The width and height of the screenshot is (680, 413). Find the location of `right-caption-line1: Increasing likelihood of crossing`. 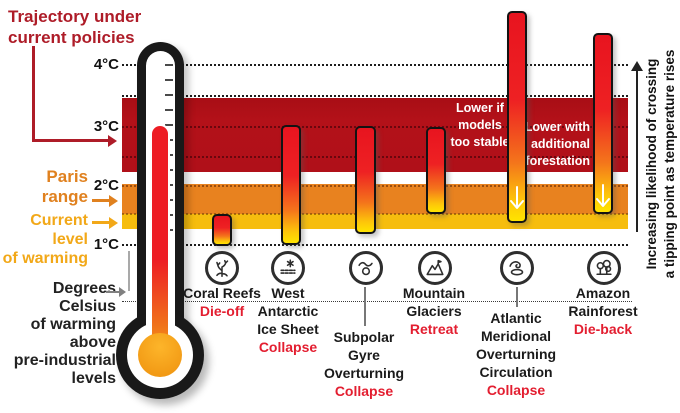

right-caption-line1: Increasing likelihood of crossing is located at coordinates (651, 164).